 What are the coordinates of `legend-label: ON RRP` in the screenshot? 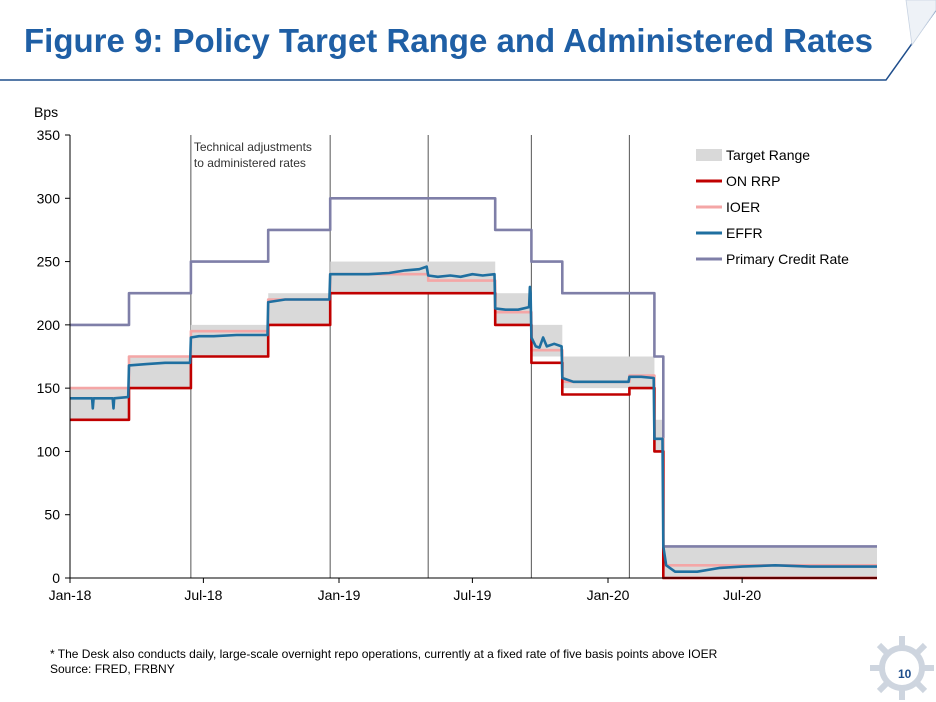 It's located at (753, 181).